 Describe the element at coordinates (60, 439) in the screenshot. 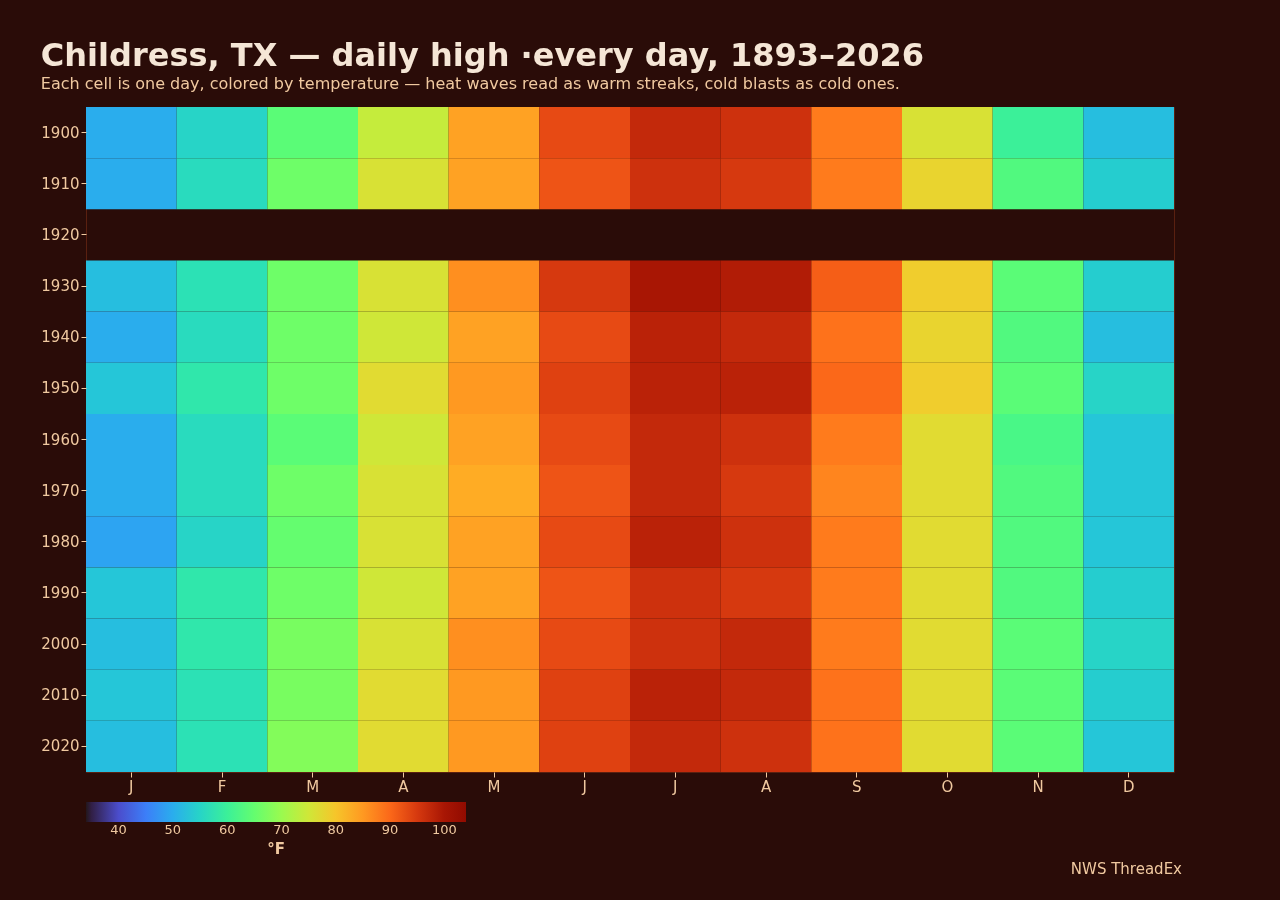

I see `y-tick-label: 1960` at that location.